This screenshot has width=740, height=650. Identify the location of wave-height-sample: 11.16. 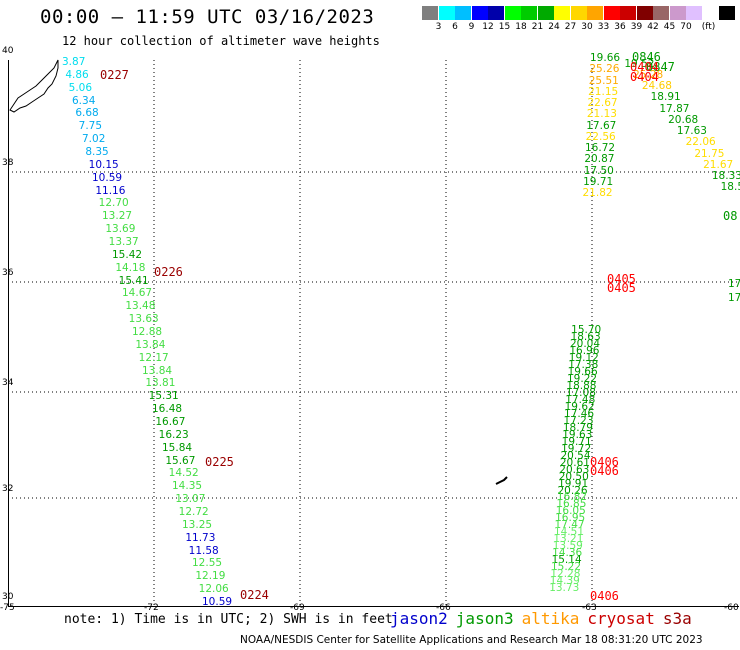
(110, 190).